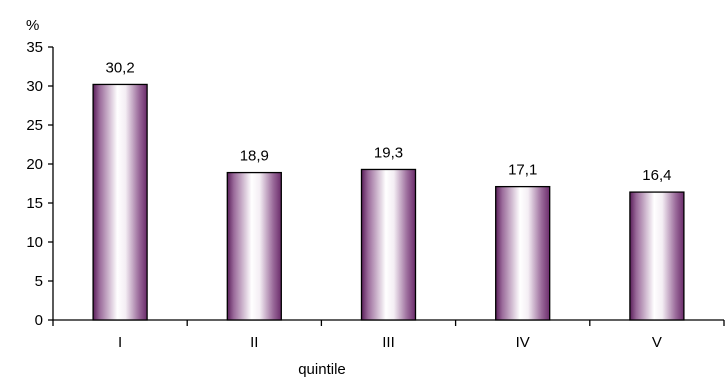  I want to click on y-tick-label: 5, so click(39, 281).